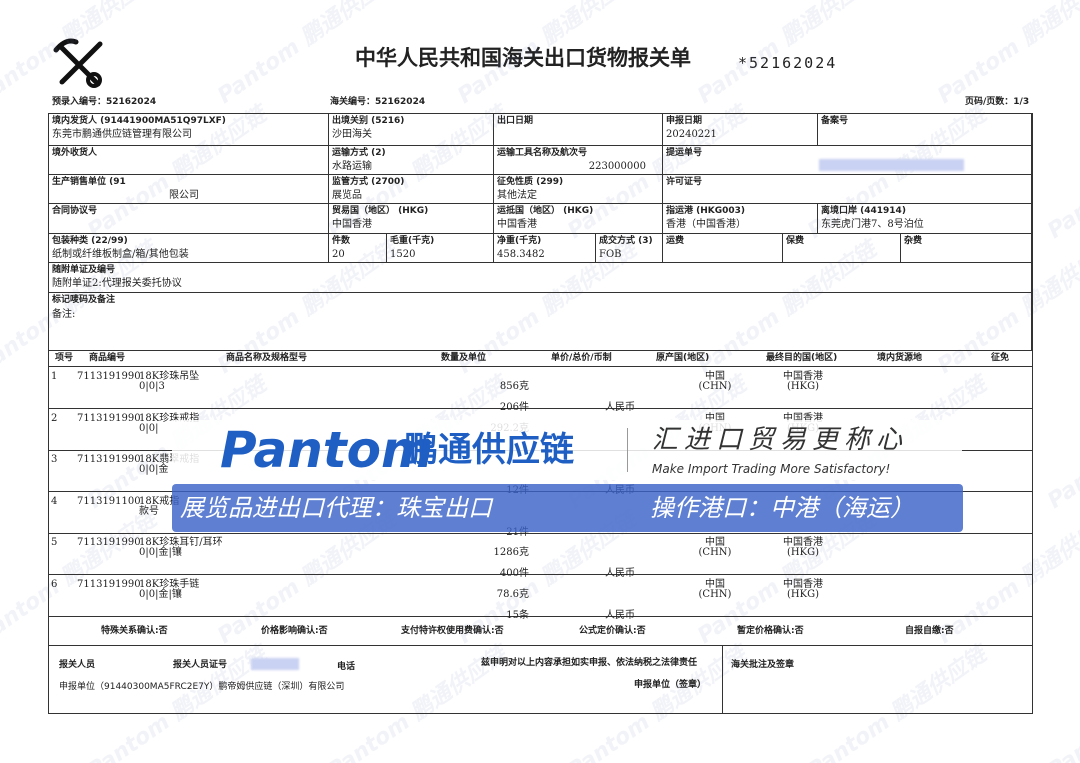 Image resolution: width=1080 pixels, height=763 pixels. What do you see at coordinates (54, 376) in the screenshot?
I see `item-no: 1` at bounding box center [54, 376].